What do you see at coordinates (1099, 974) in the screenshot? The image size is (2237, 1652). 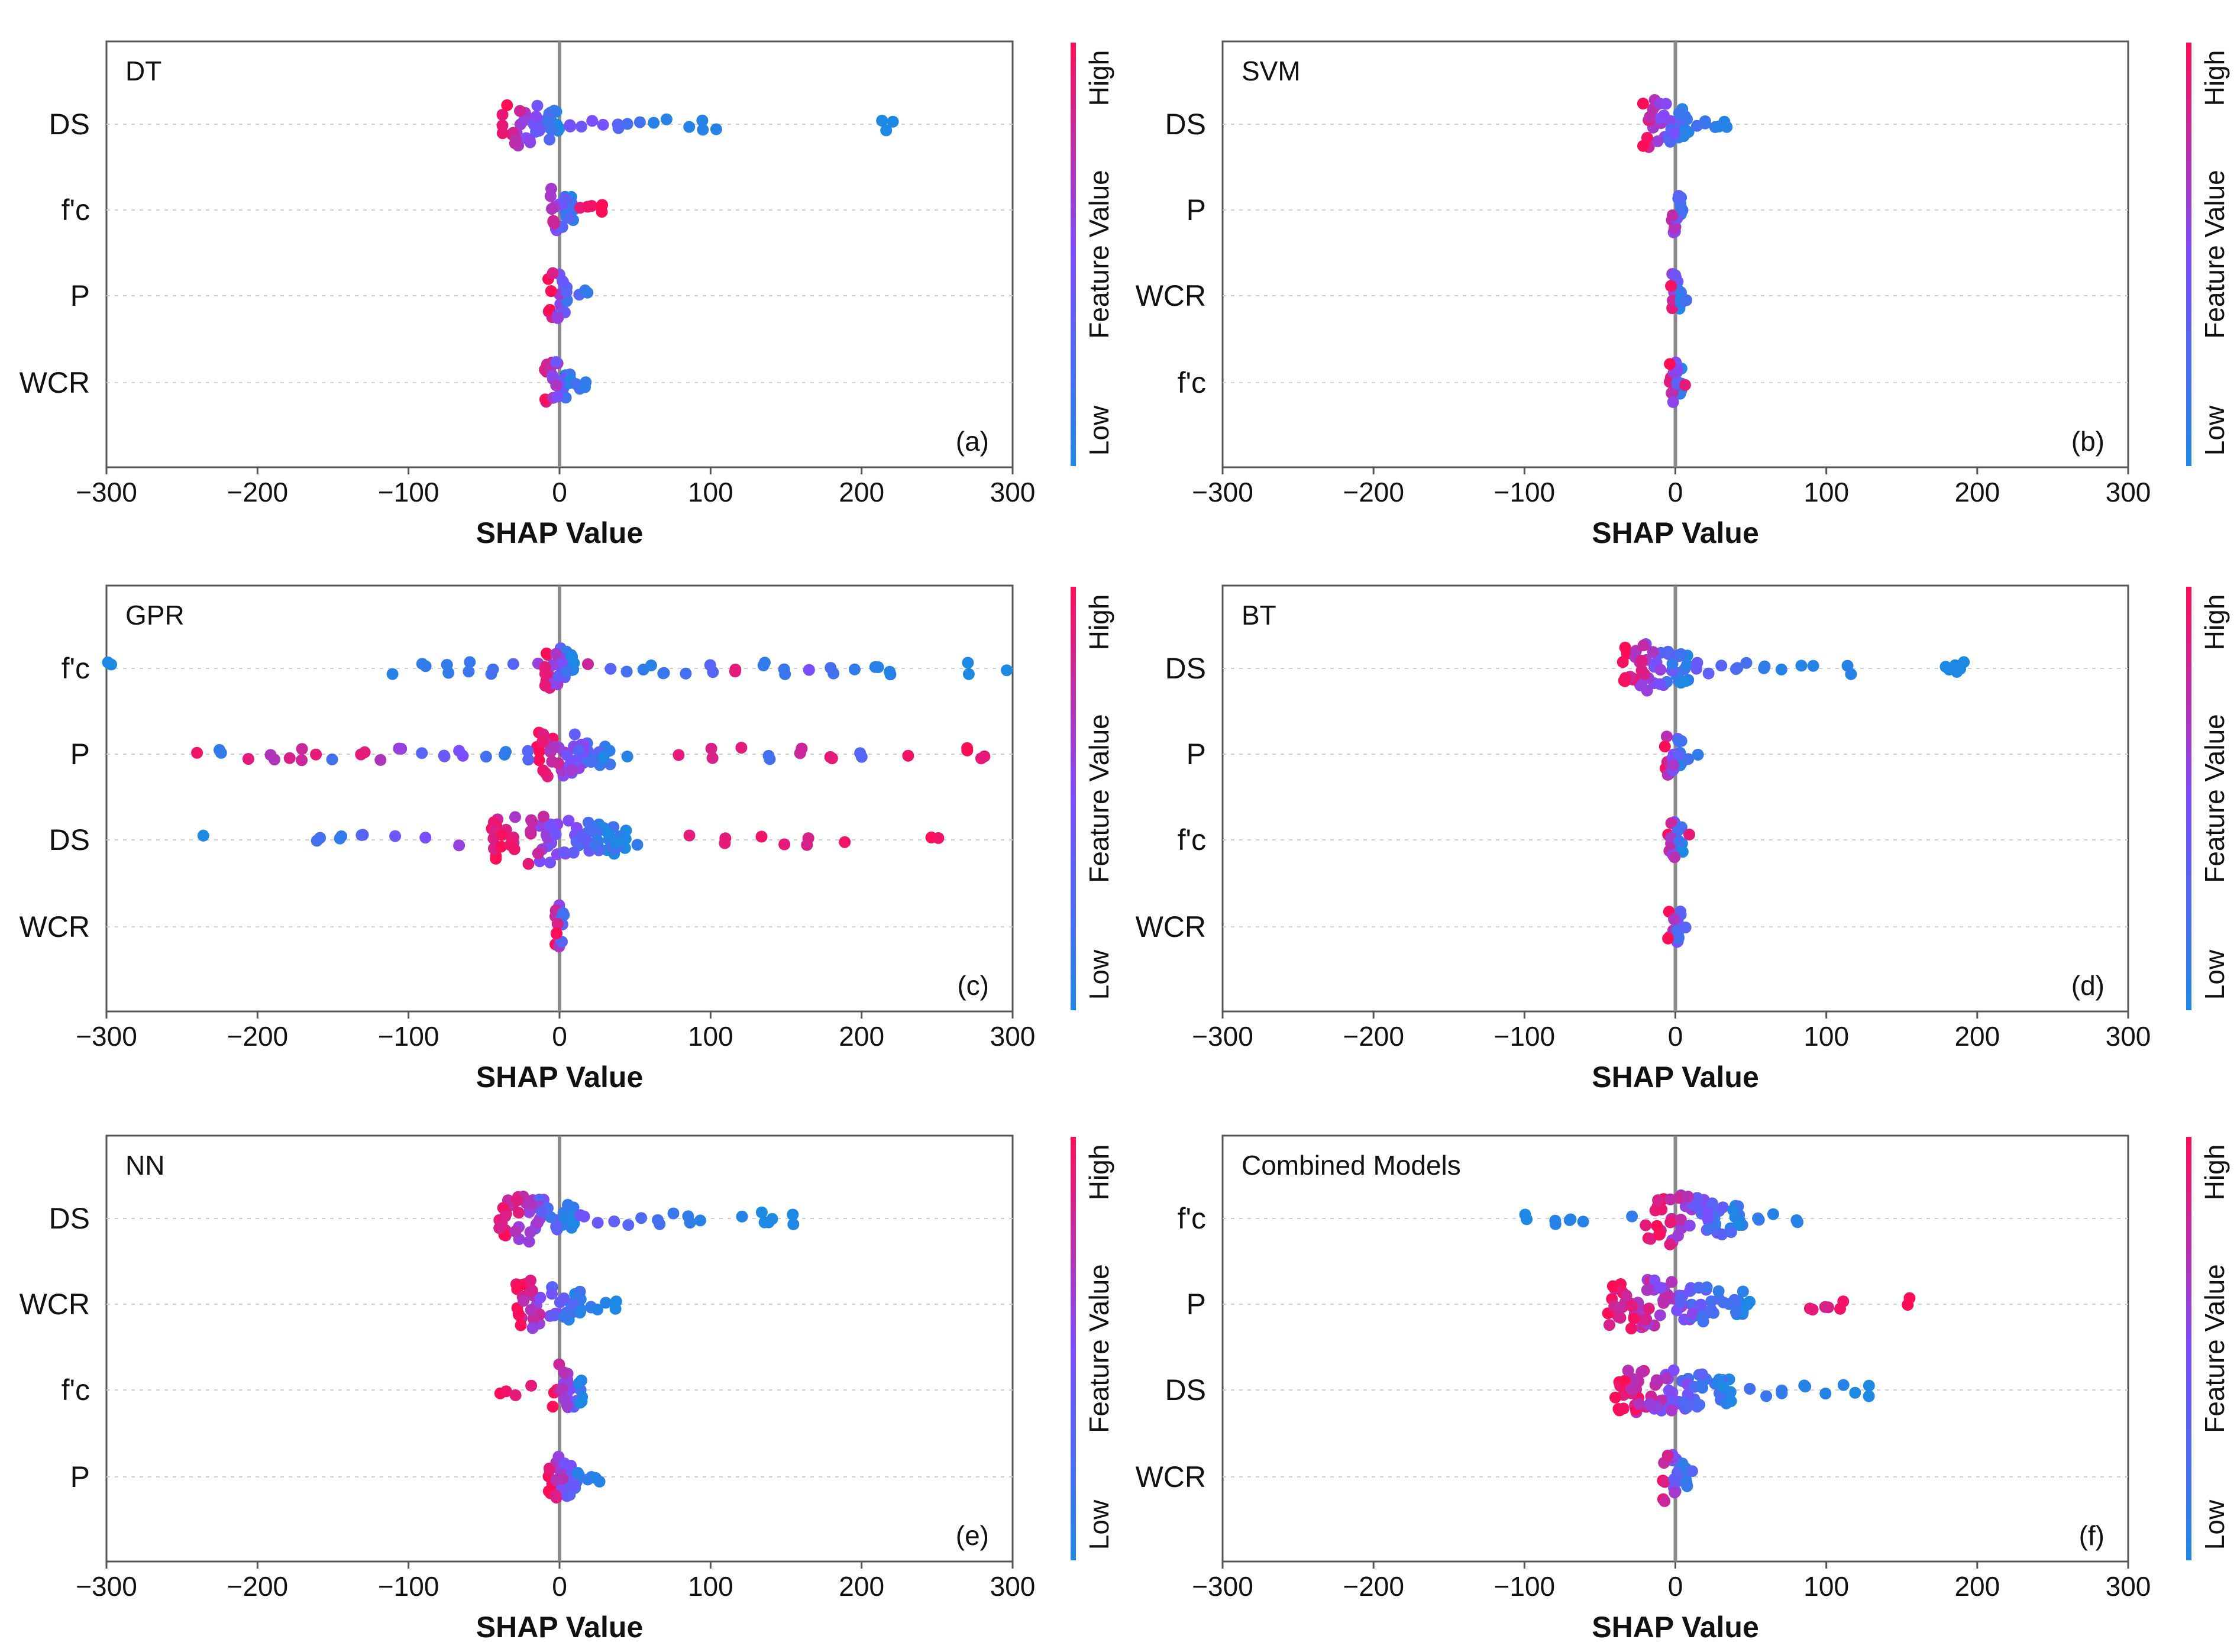 I see `colorbar-low-label: Low` at bounding box center [1099, 974].